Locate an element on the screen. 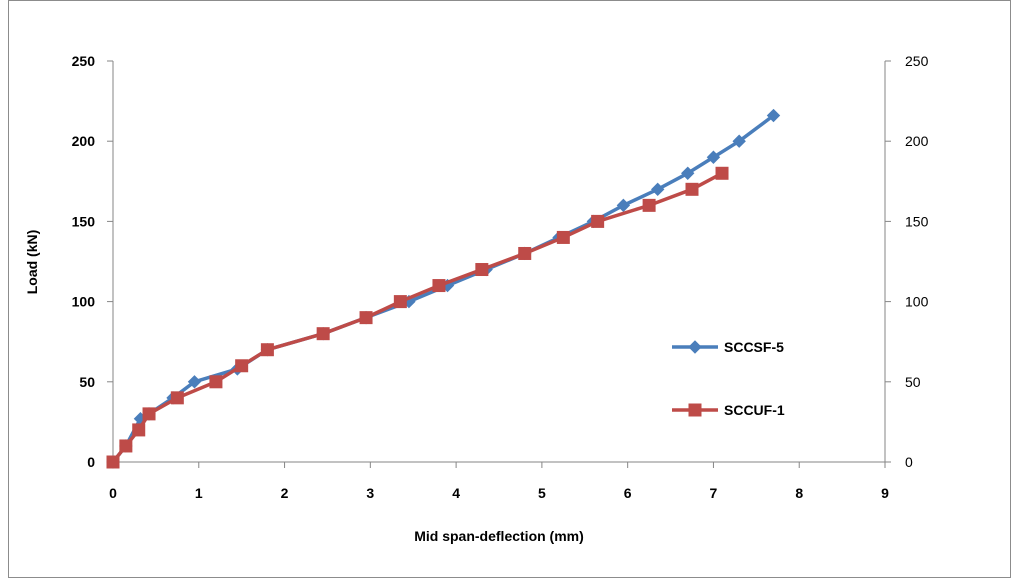  x-tick-label: 9 is located at coordinates (885, 493).